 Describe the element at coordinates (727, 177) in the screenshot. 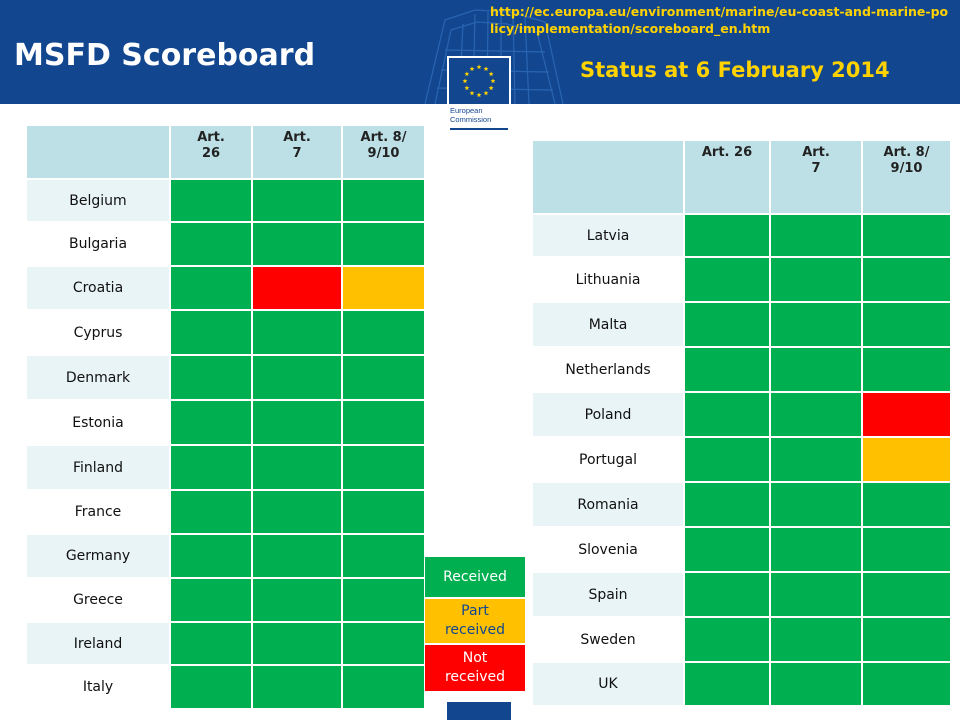

I see `right-header-art26: Art. 26` at that location.